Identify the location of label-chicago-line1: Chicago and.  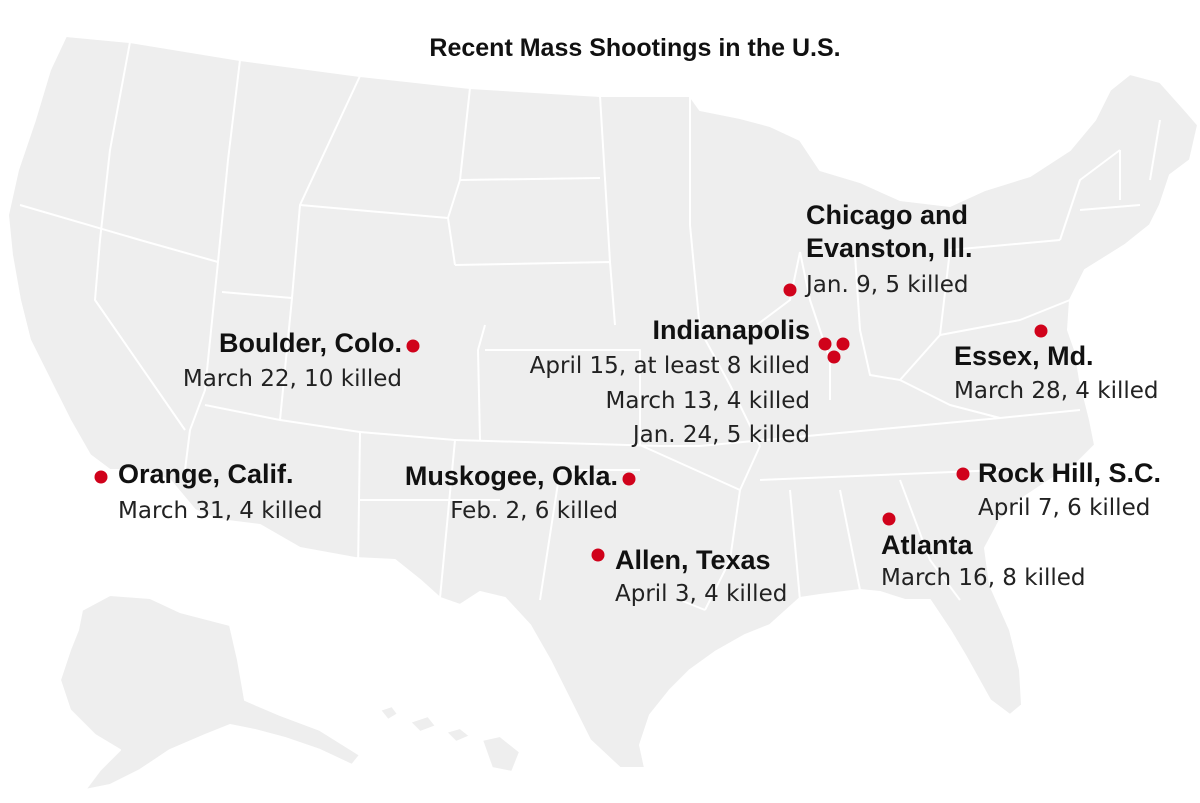
(887, 215).